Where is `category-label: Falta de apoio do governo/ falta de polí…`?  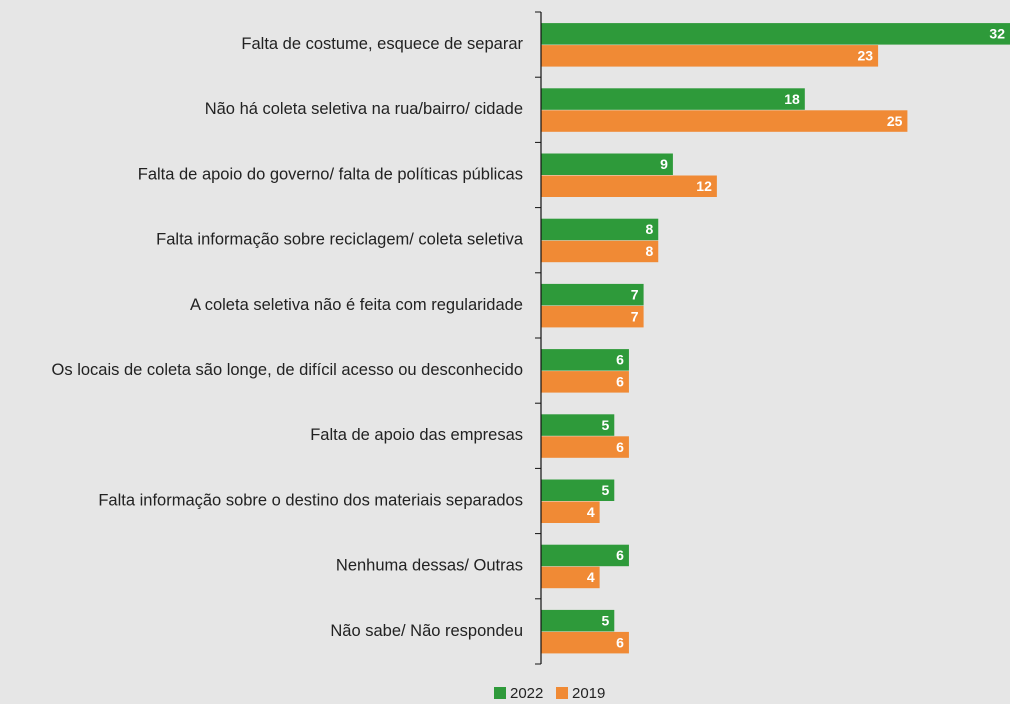 category-label: Falta de apoio do governo/ falta de polí… is located at coordinates (330, 174).